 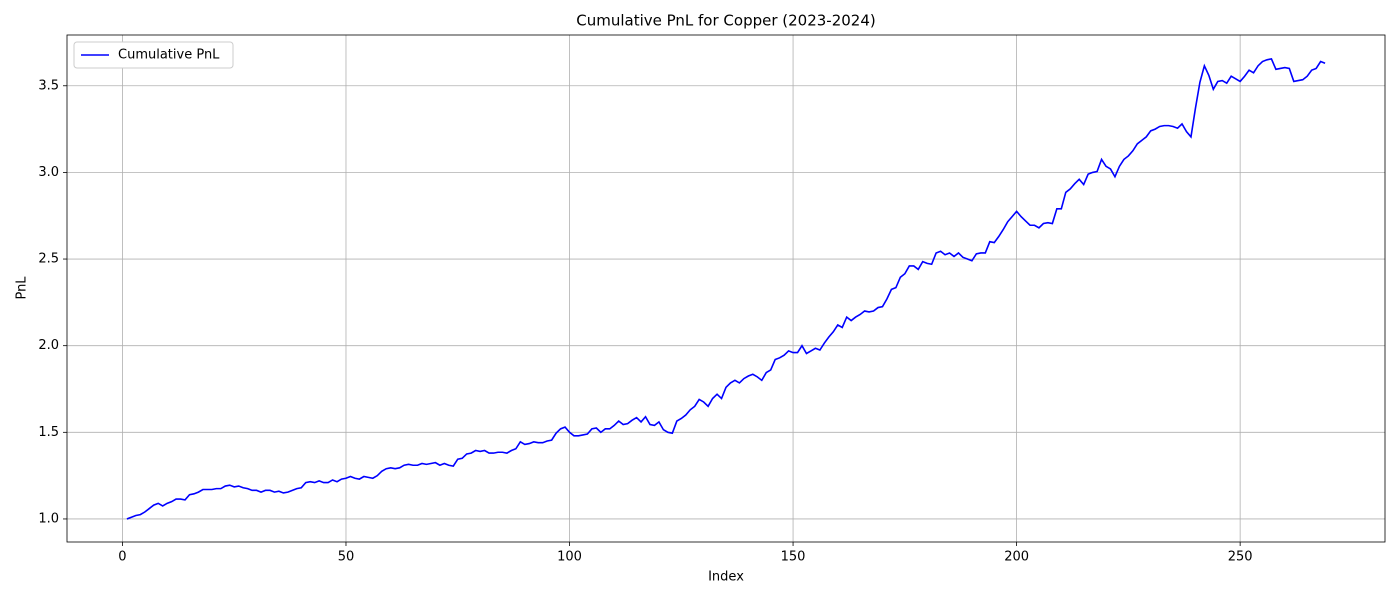 What do you see at coordinates (22, 288) in the screenshot?
I see `y-axis-label: PnL` at bounding box center [22, 288].